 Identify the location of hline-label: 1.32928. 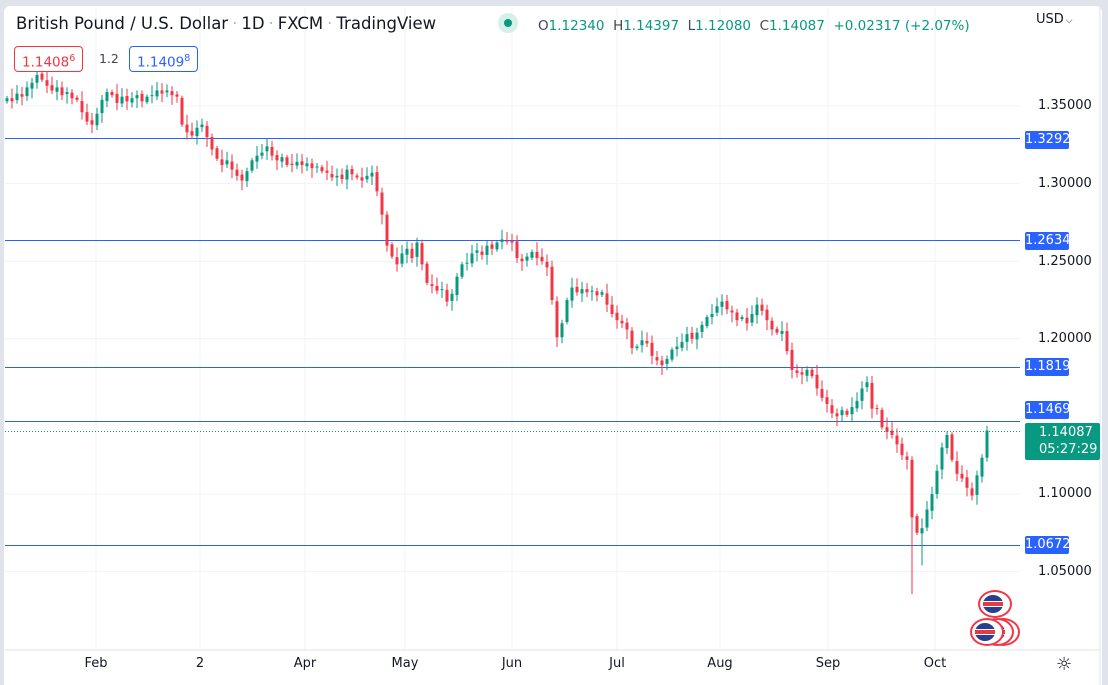
(1052, 140).